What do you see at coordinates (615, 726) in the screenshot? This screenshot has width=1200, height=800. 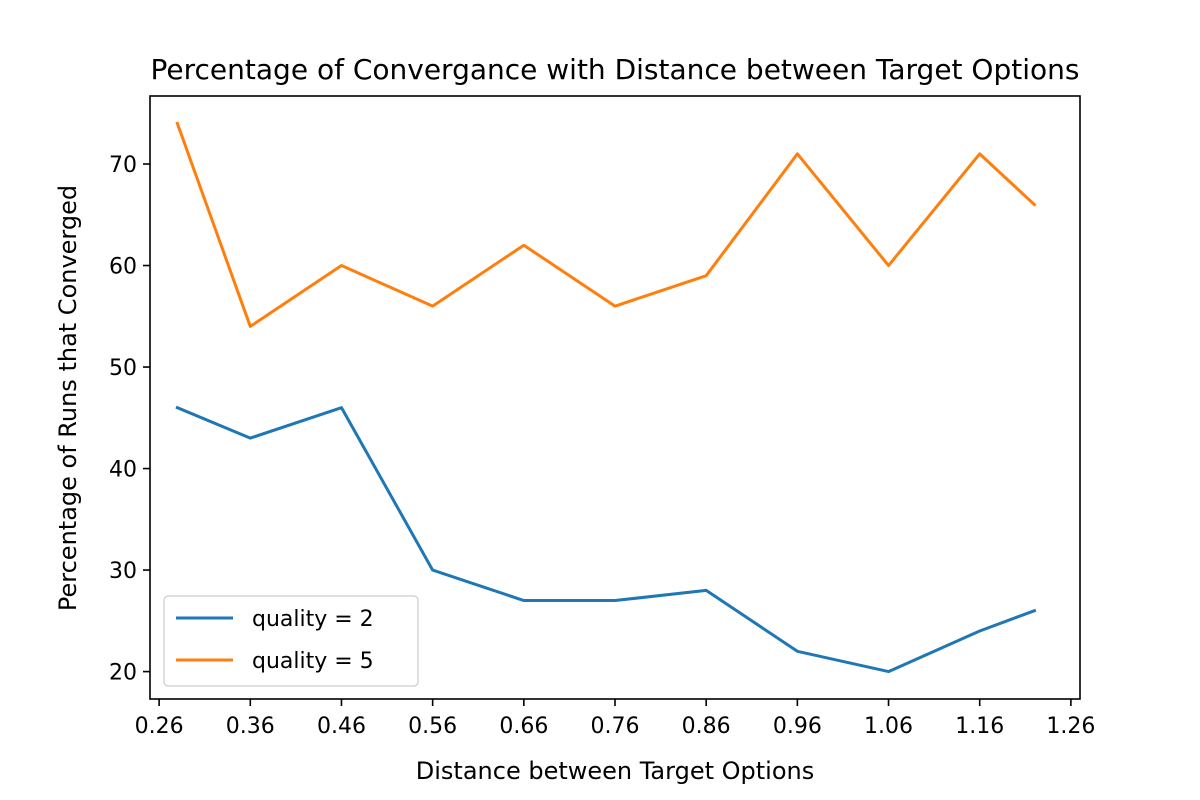 I see `x-tick-label: 0.76` at bounding box center [615, 726].